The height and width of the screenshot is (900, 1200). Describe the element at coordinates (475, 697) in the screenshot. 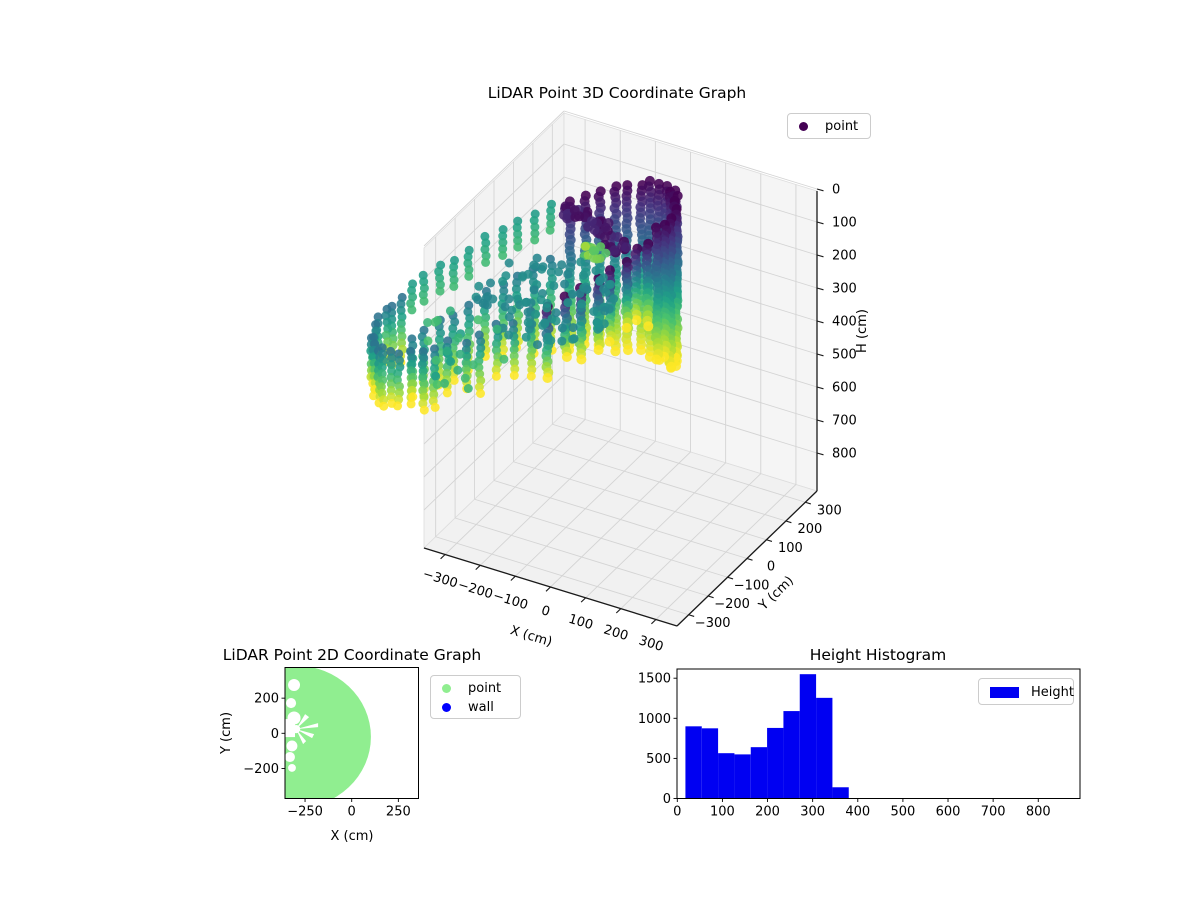

I see `plot2d-legend: point wall` at that location.